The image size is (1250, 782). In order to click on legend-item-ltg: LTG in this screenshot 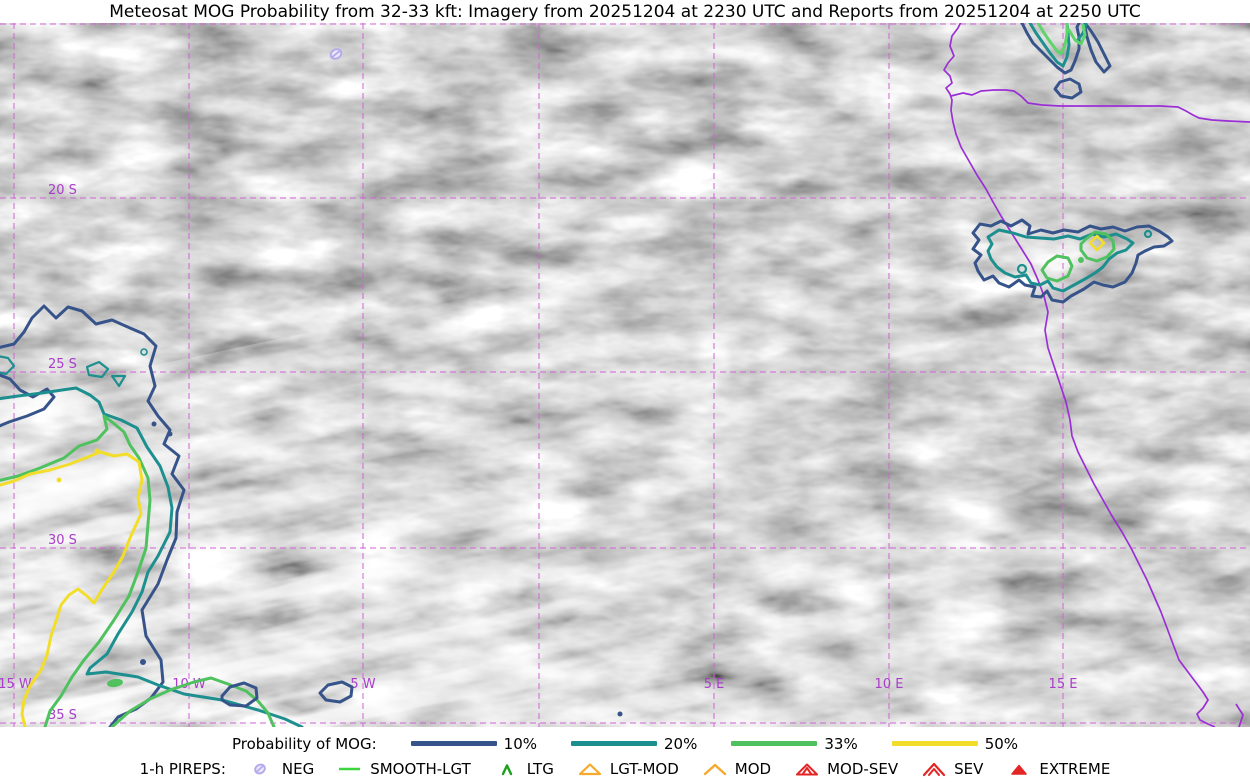, I will do `click(524, 769)`.